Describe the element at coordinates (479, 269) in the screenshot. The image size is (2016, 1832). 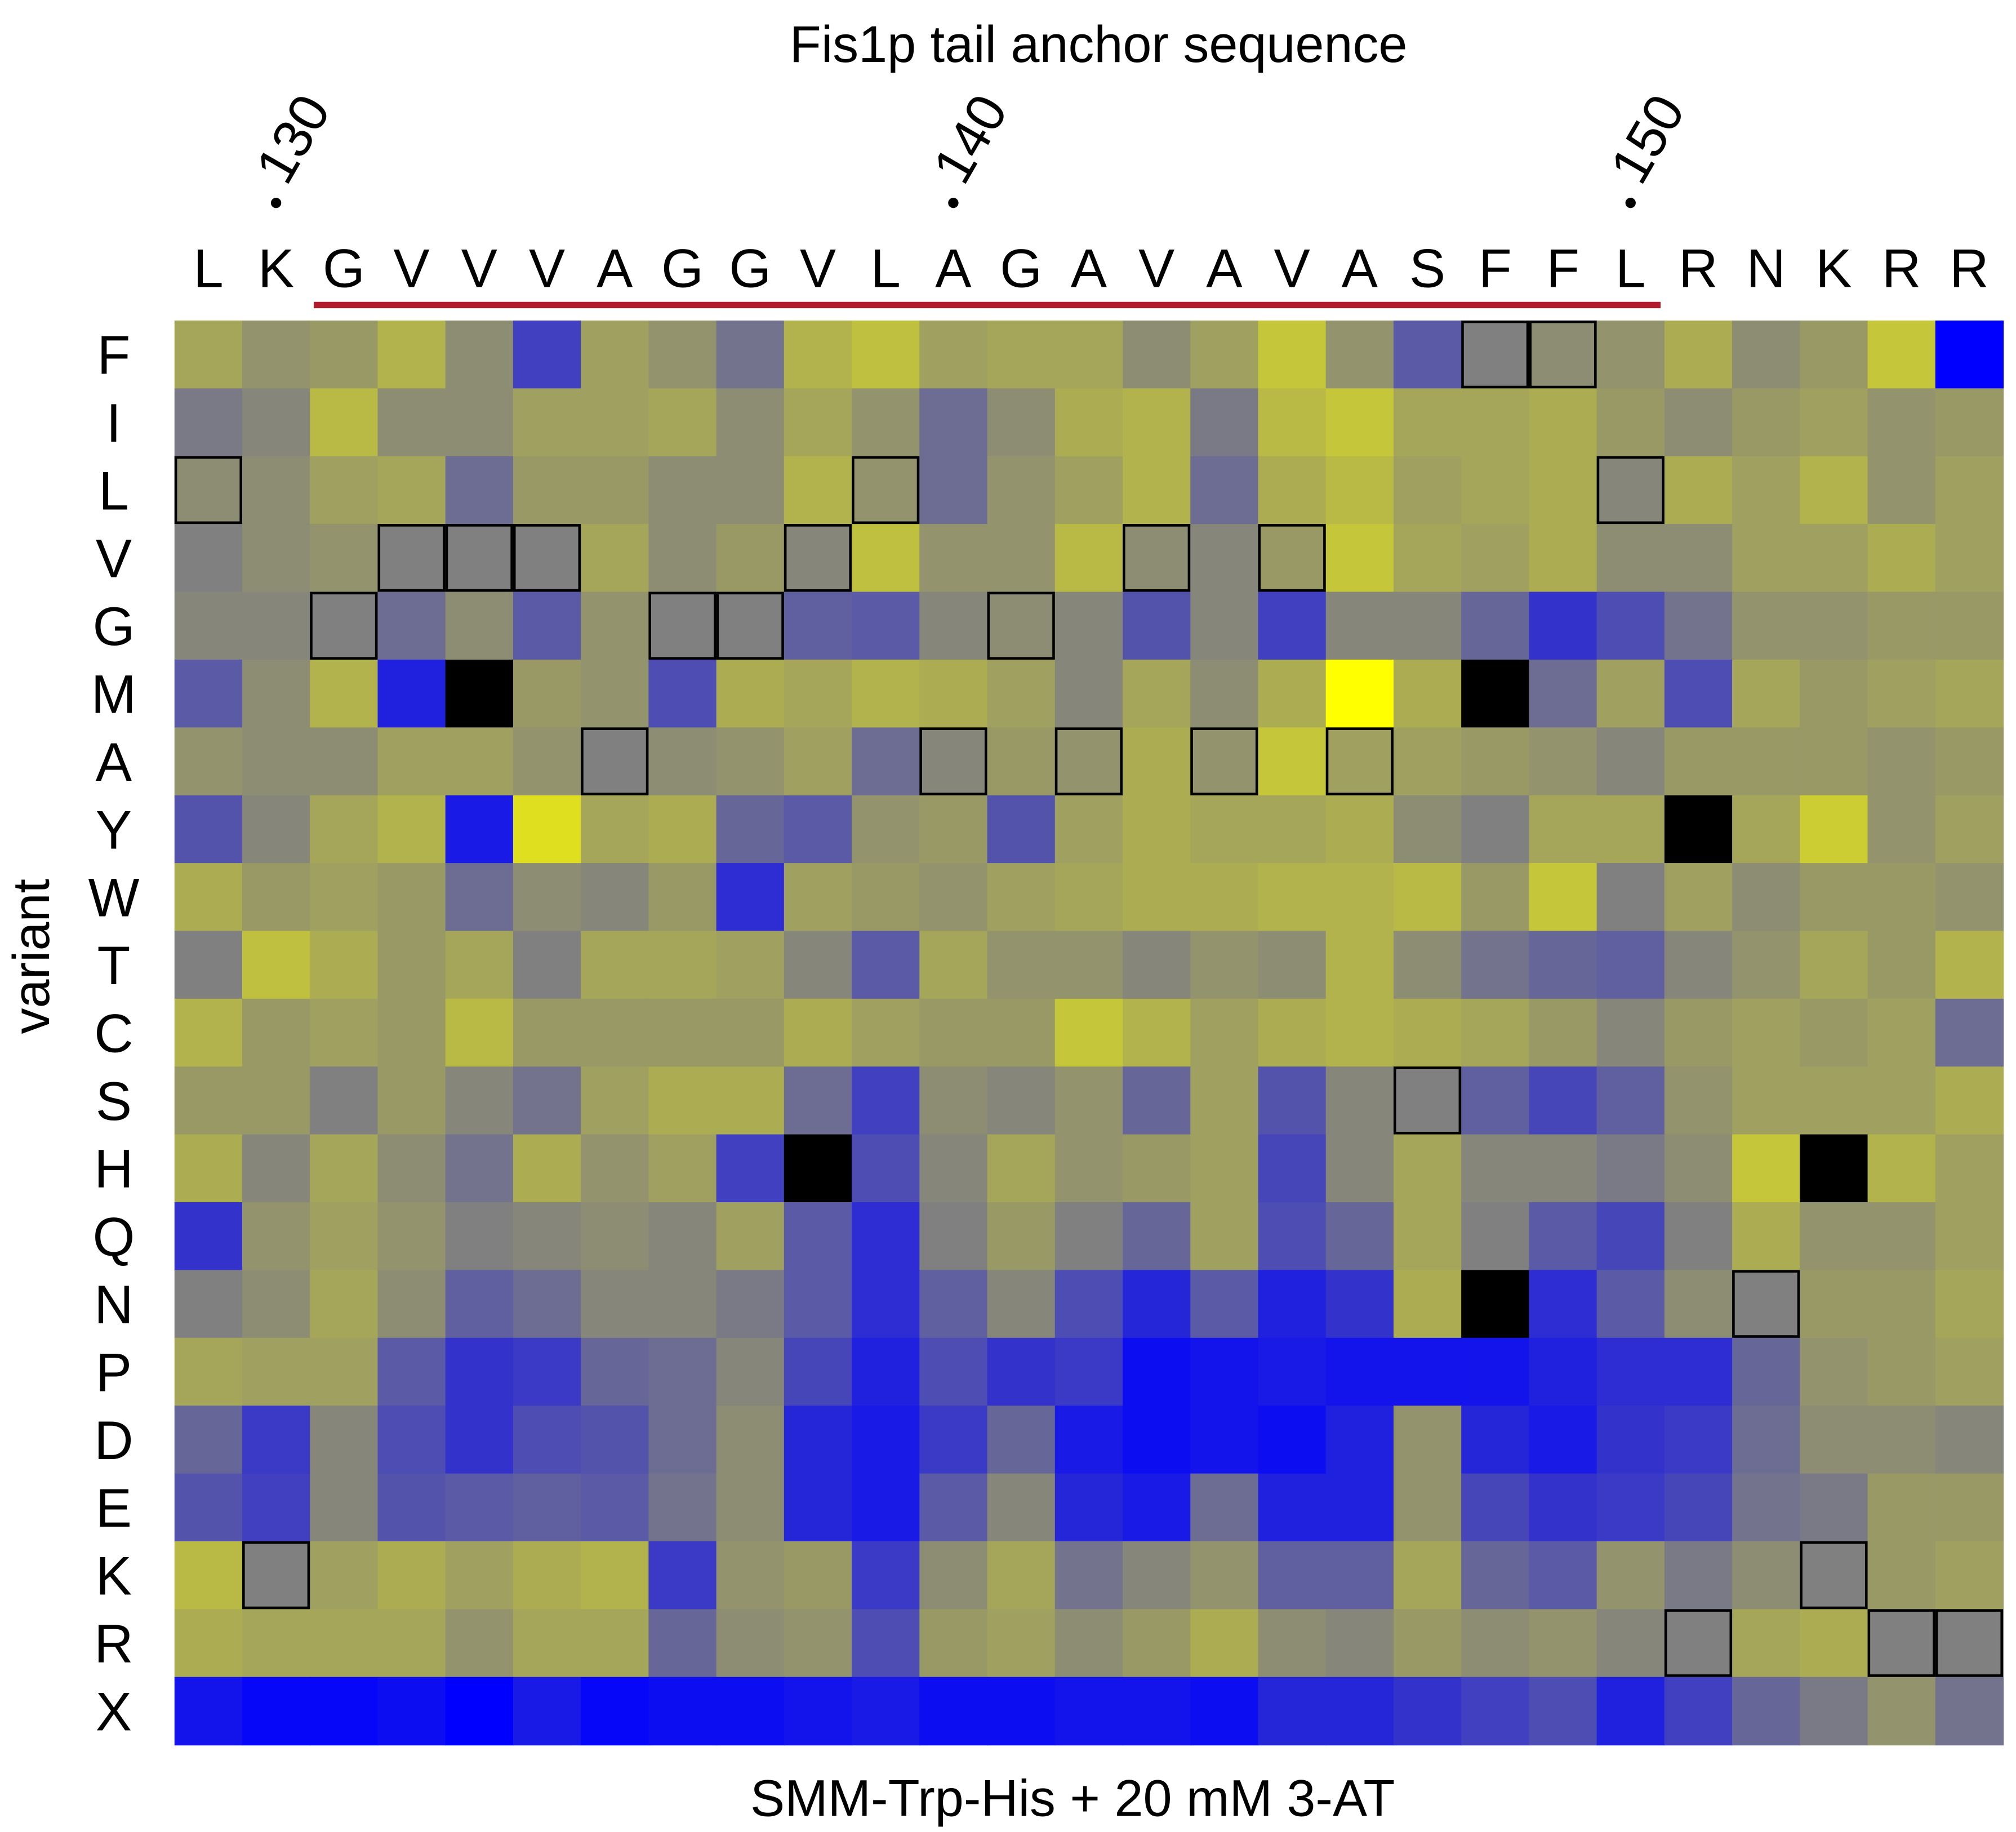
I see `column-label: V` at that location.